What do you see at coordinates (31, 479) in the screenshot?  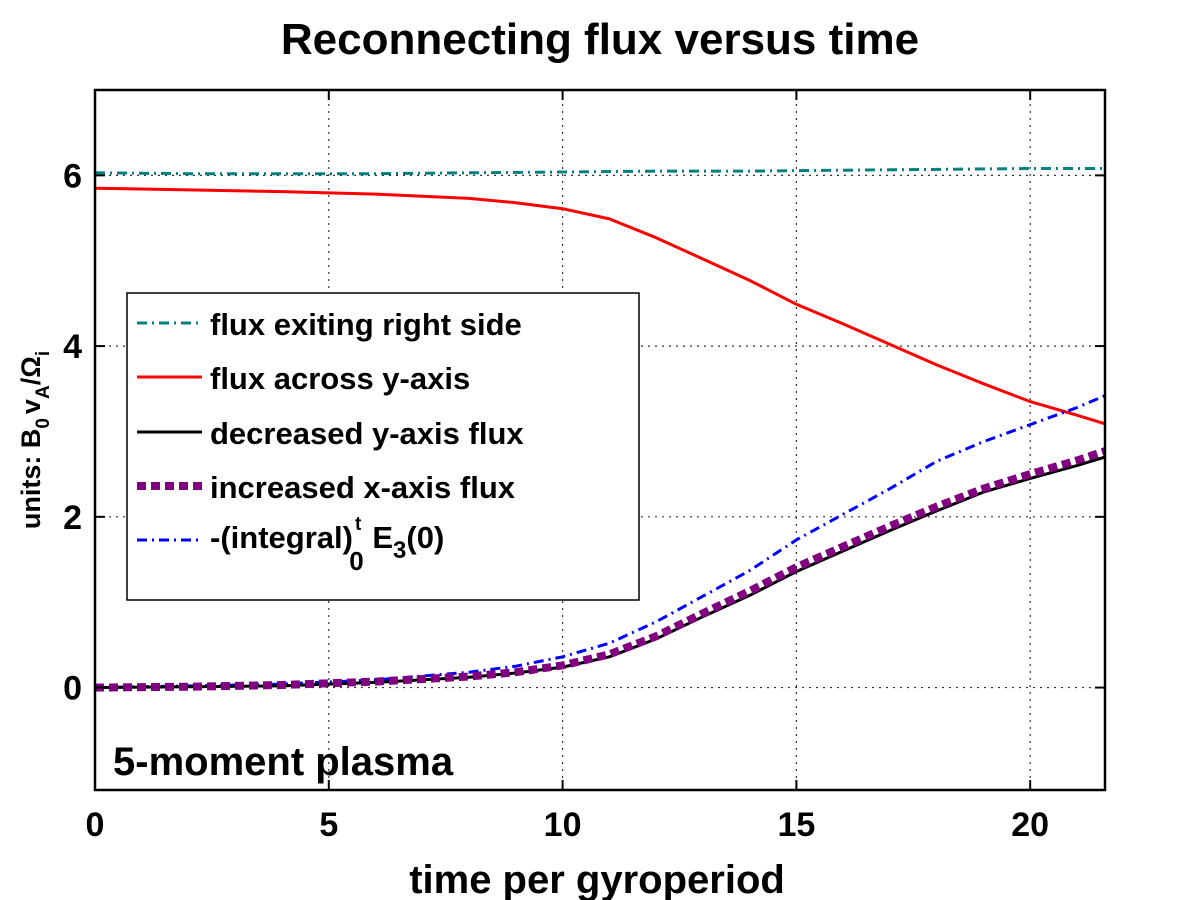 I see `y-axis-label-prefix: units: B` at bounding box center [31, 479].